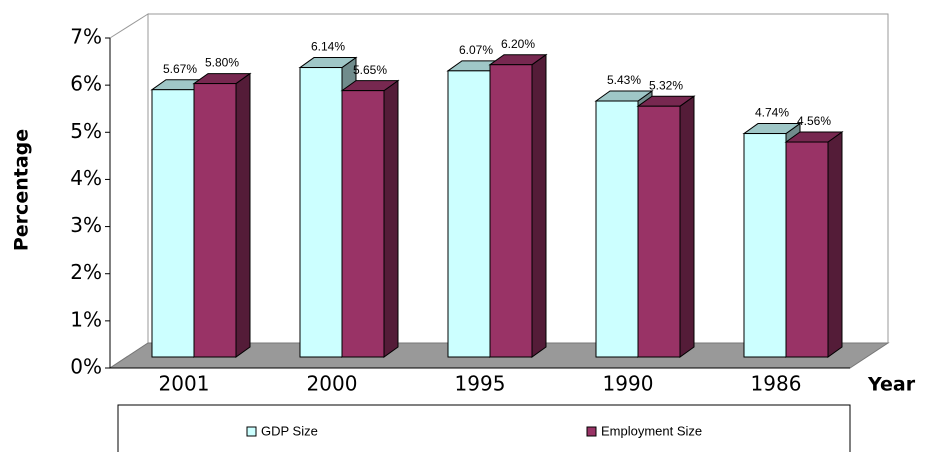 The height and width of the screenshot is (452, 929). What do you see at coordinates (86, 272) in the screenshot?
I see `y-tick-label: 2%` at bounding box center [86, 272].